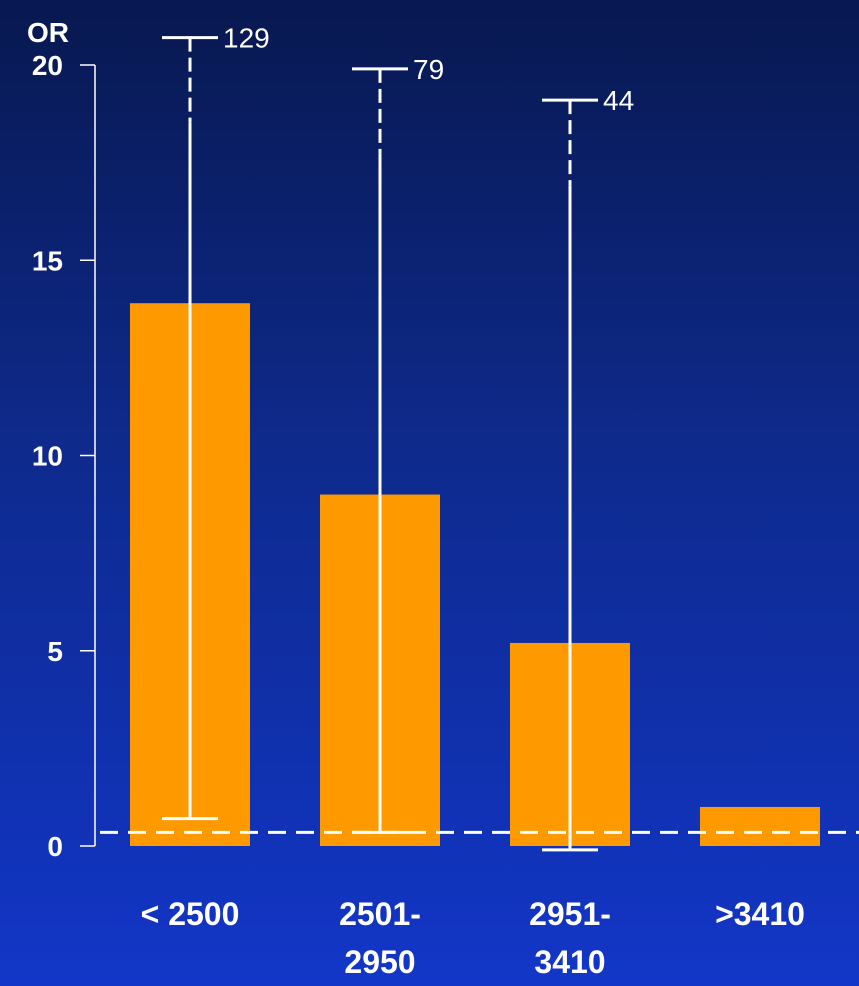 The image size is (859, 986). What do you see at coordinates (48, 32) in the screenshot?
I see `y-axis-title: OR` at bounding box center [48, 32].